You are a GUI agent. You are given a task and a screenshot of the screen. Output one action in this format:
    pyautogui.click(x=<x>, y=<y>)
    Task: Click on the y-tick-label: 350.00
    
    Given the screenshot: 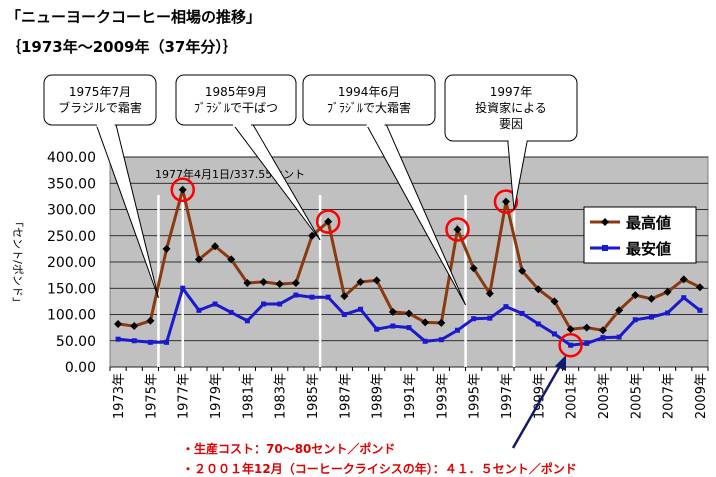 What is the action you would take?
    pyautogui.click(x=71, y=184)
    